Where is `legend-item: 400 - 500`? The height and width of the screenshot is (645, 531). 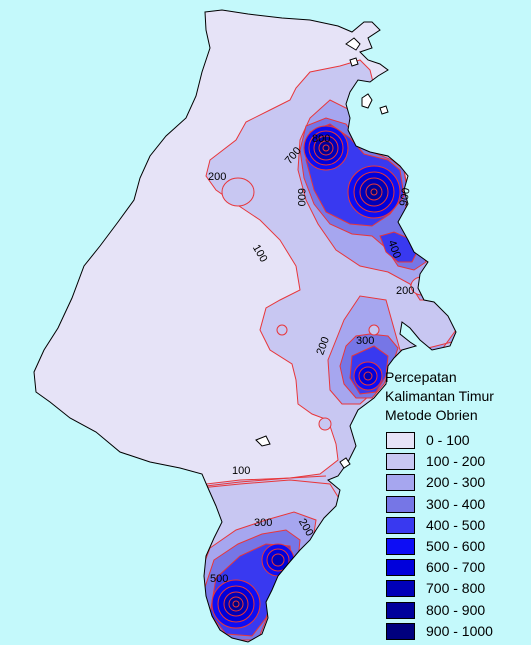 legend-item: 400 - 500 is located at coordinates (456, 526).